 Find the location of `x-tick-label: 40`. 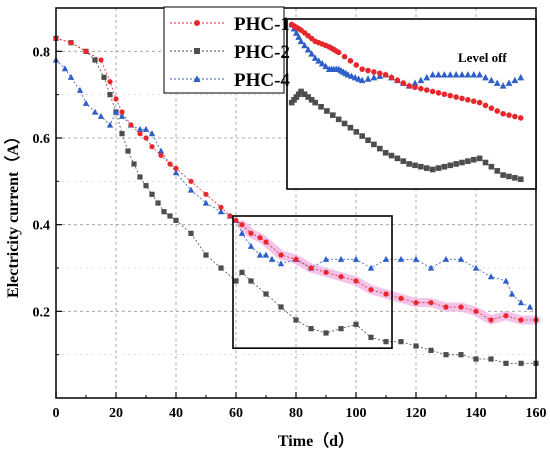

x-tick-label: 40 is located at coordinates (176, 413).